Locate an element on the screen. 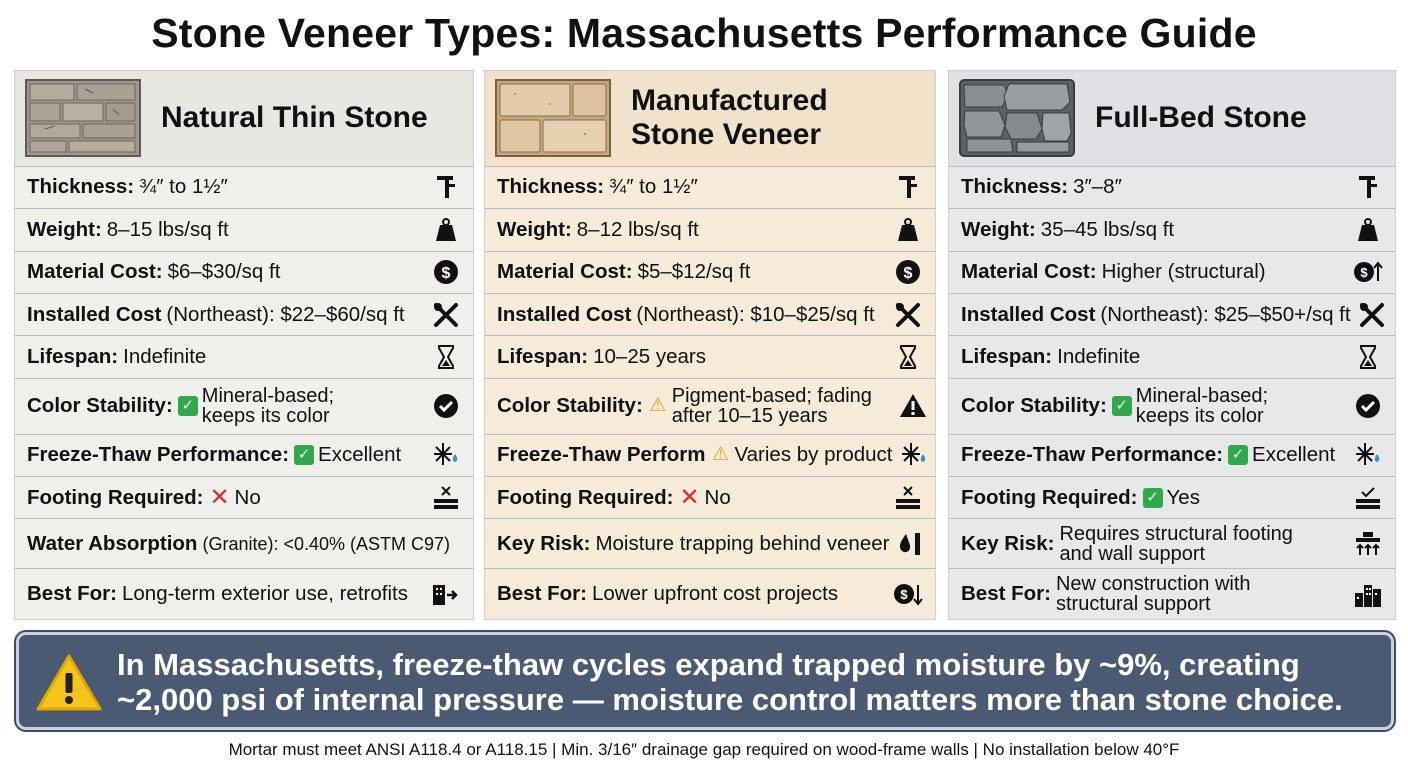 The width and height of the screenshot is (1408, 768). row-installed-cost: Installed Cost (Northeast): $22–$60/sq ft is located at coordinates (244, 315).